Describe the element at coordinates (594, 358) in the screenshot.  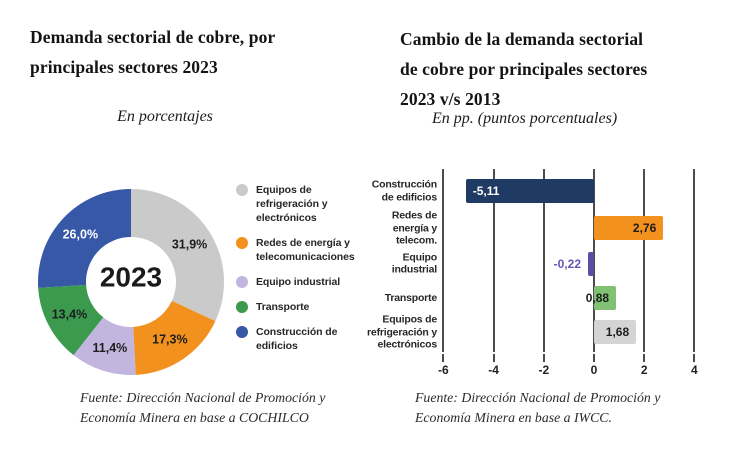
I see `axis-tick-x0` at that location.